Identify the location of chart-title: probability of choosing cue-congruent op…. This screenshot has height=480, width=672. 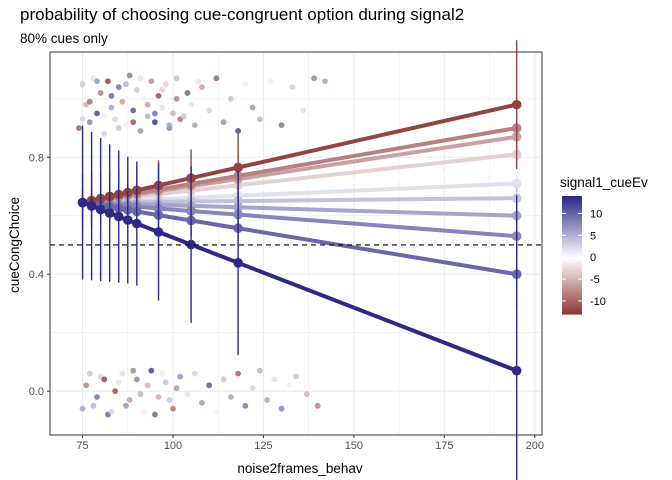
(242, 14).